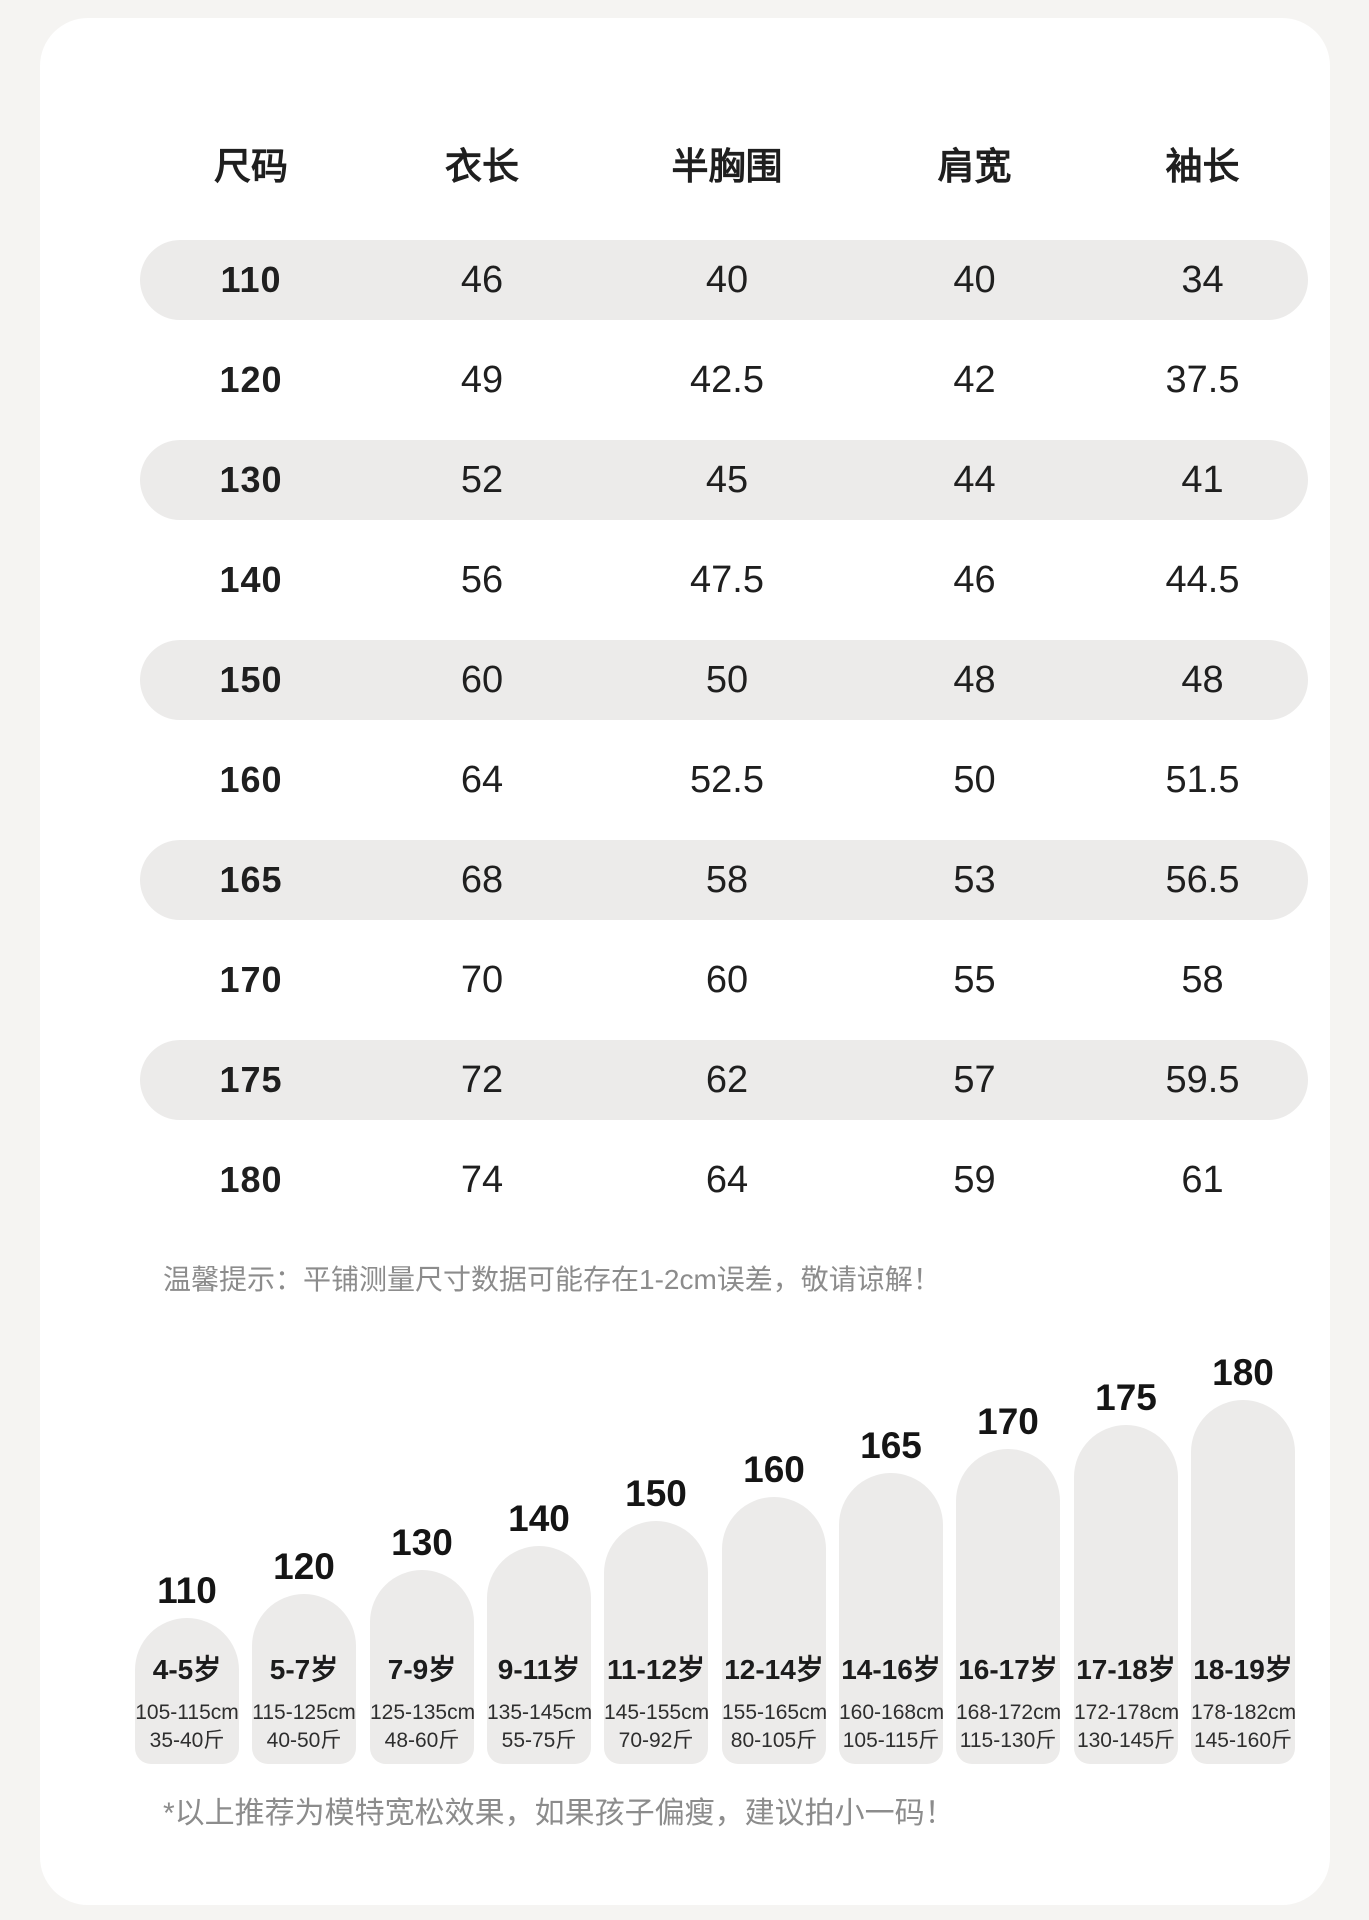 The height and width of the screenshot is (1920, 1369). What do you see at coordinates (423, 1712) in the screenshot?
I see `bar-height-range: 125-135cm` at bounding box center [423, 1712].